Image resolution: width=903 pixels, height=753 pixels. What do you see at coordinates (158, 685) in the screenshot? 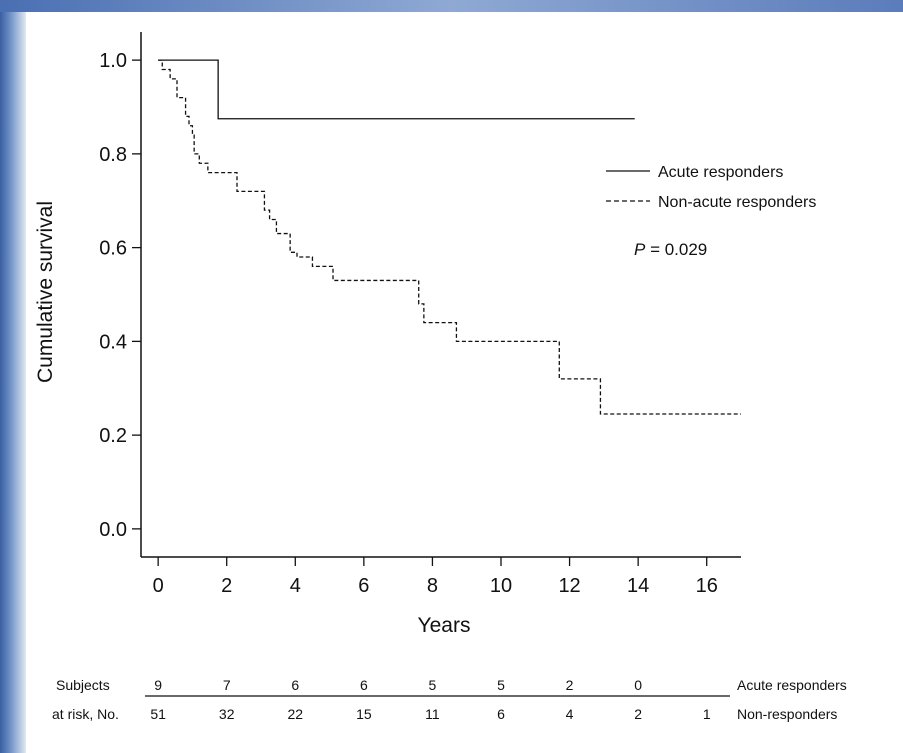
I see `risk-count: 9` at bounding box center [158, 685].